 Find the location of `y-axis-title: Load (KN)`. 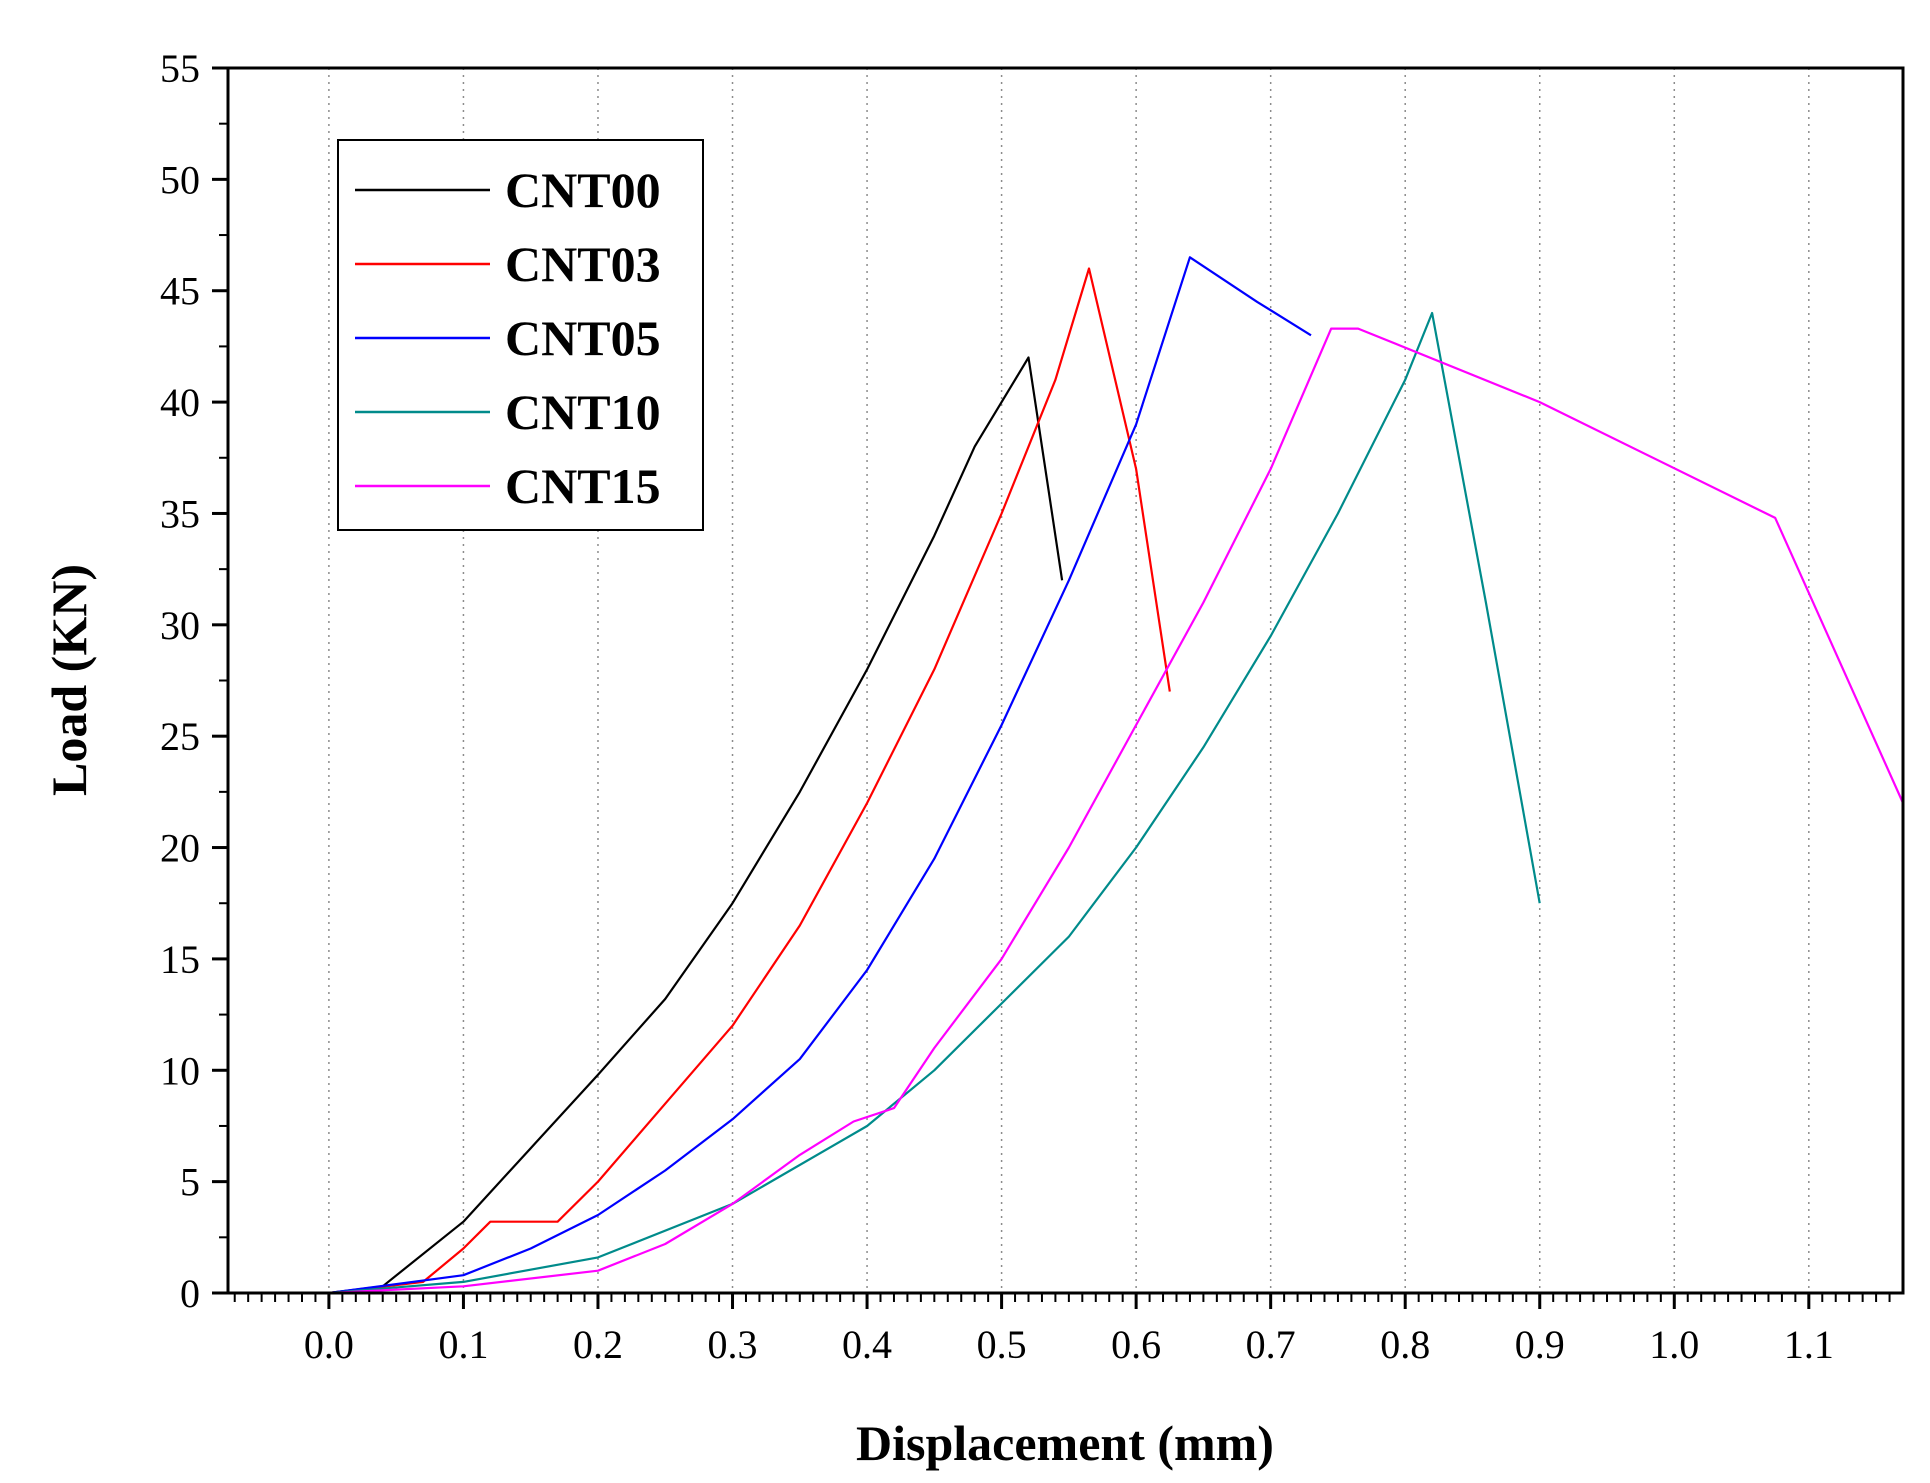

y-axis-title: Load (KN) is located at coordinates (69, 680).